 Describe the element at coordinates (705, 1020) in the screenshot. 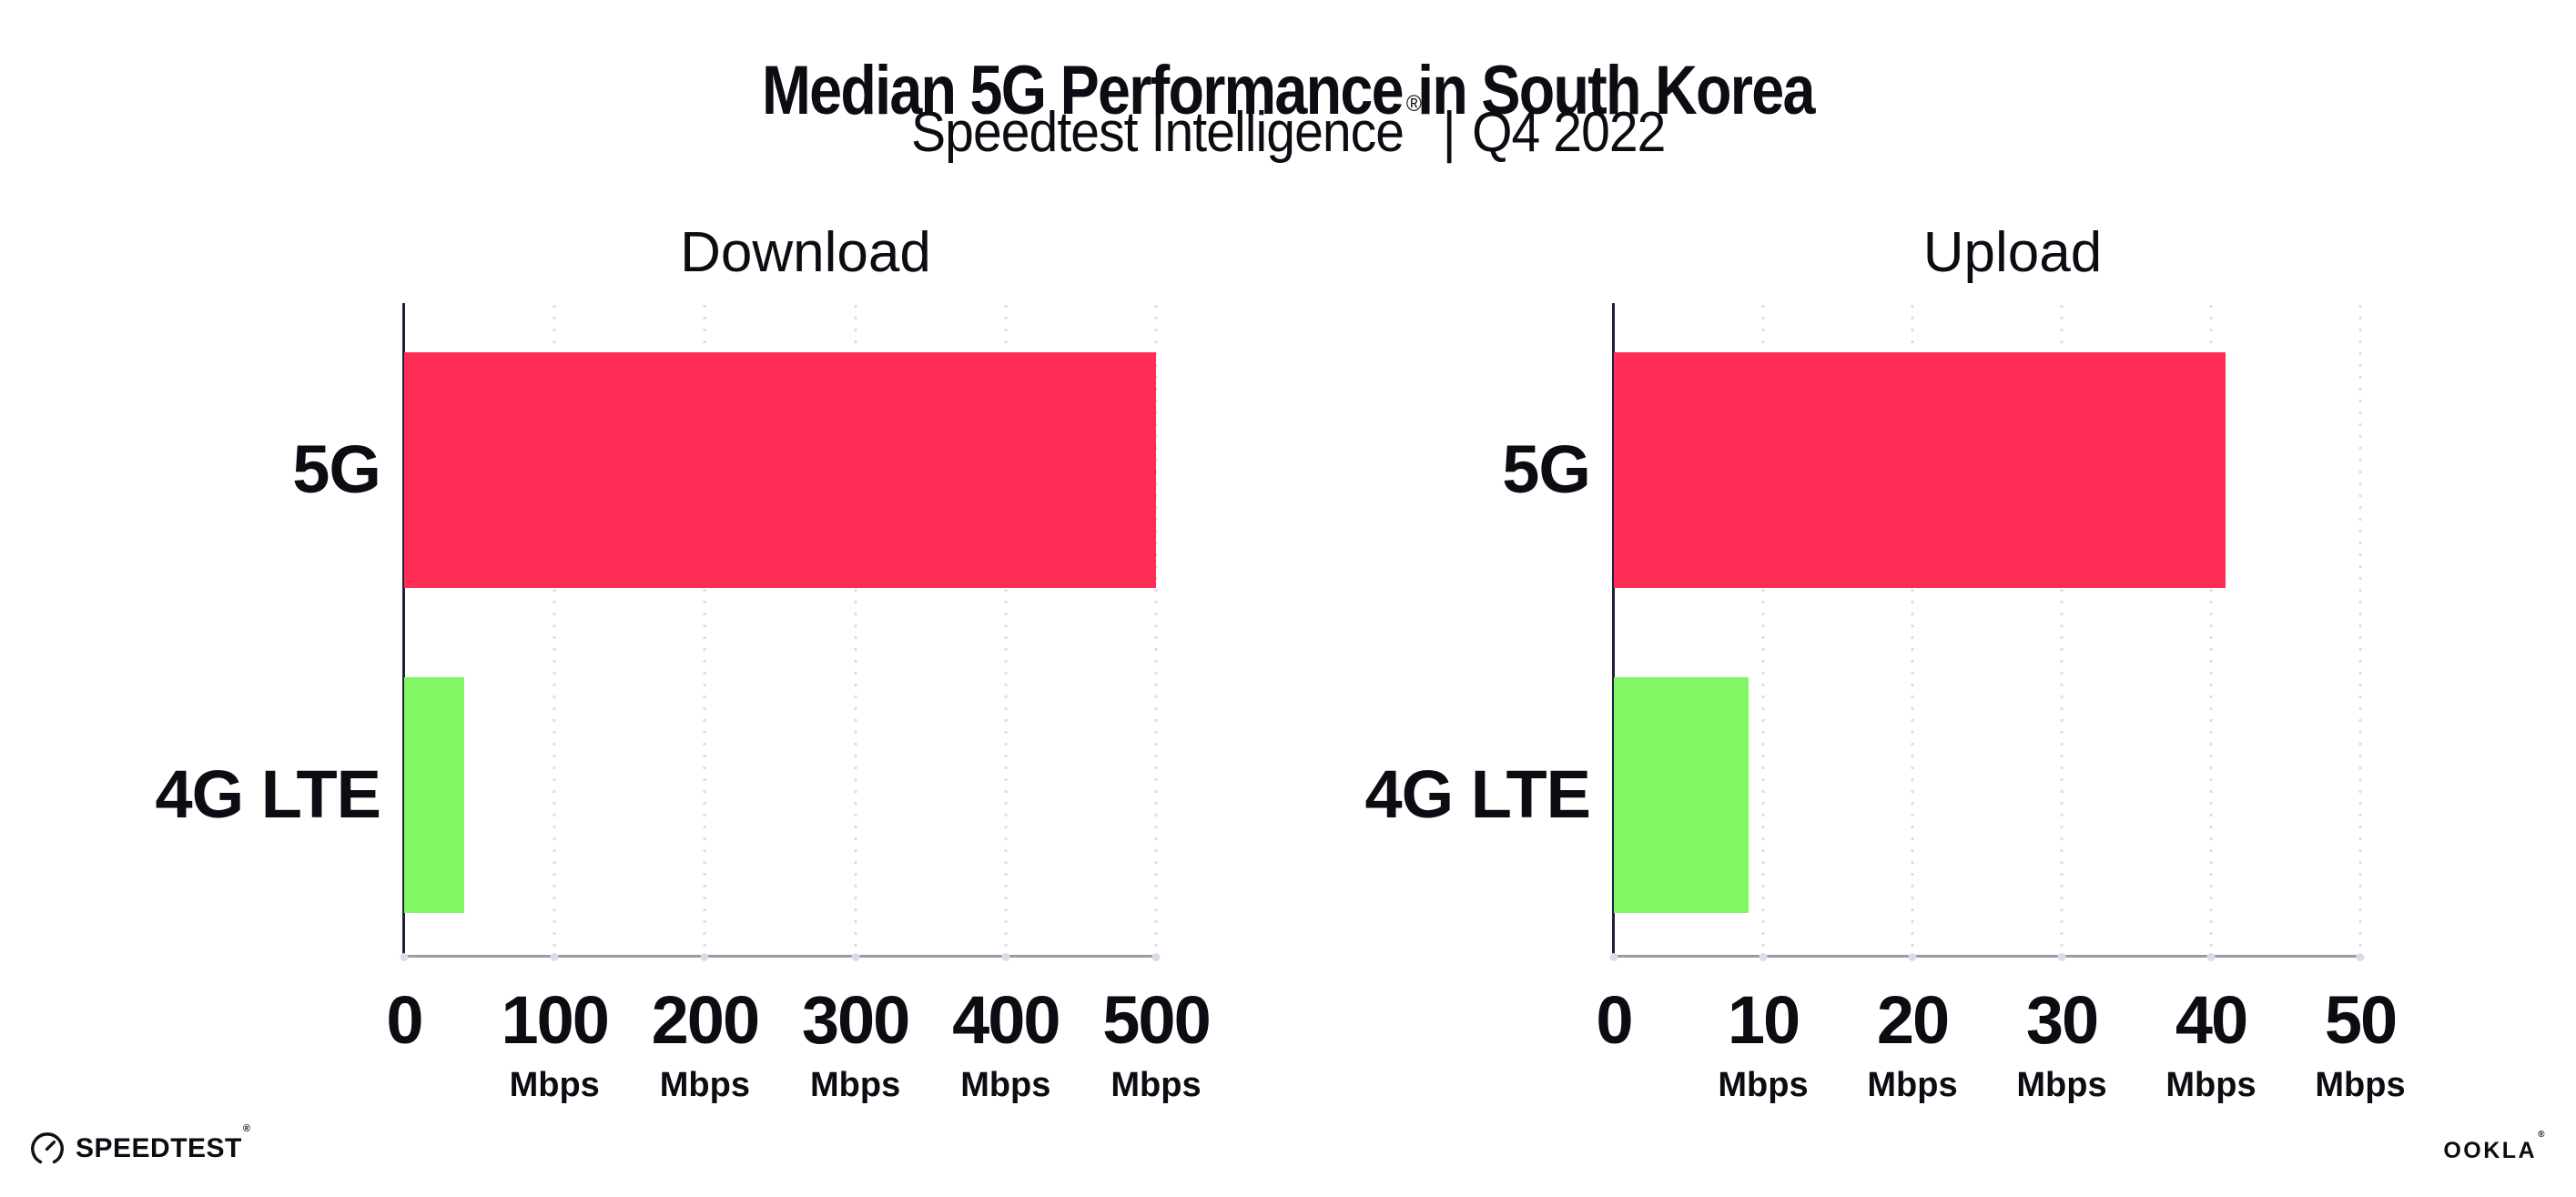

I see `x-tick-value: 200` at that location.